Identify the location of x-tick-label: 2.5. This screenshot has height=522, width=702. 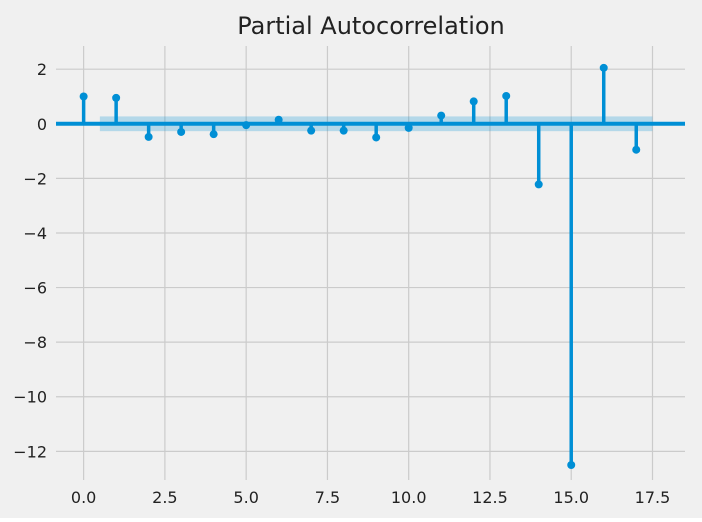
(164, 497).